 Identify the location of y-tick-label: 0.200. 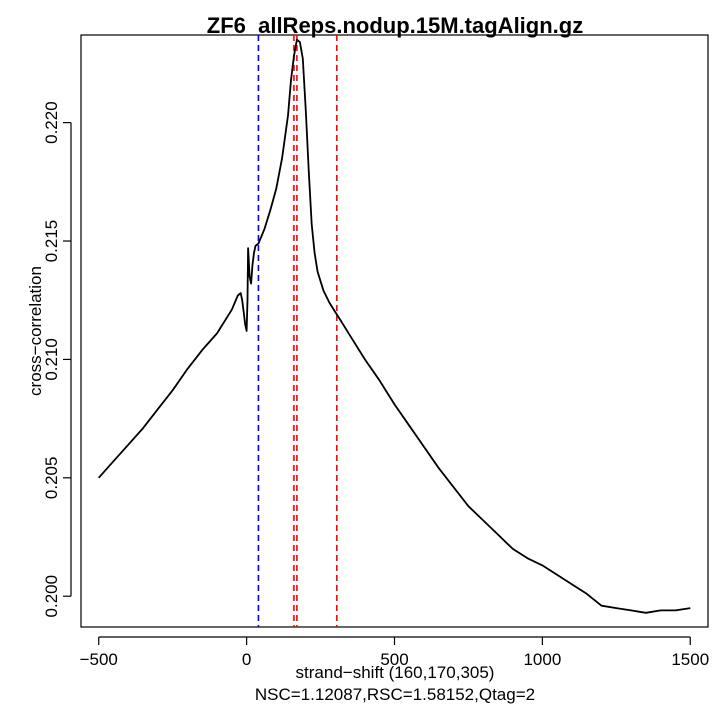
(51, 596).